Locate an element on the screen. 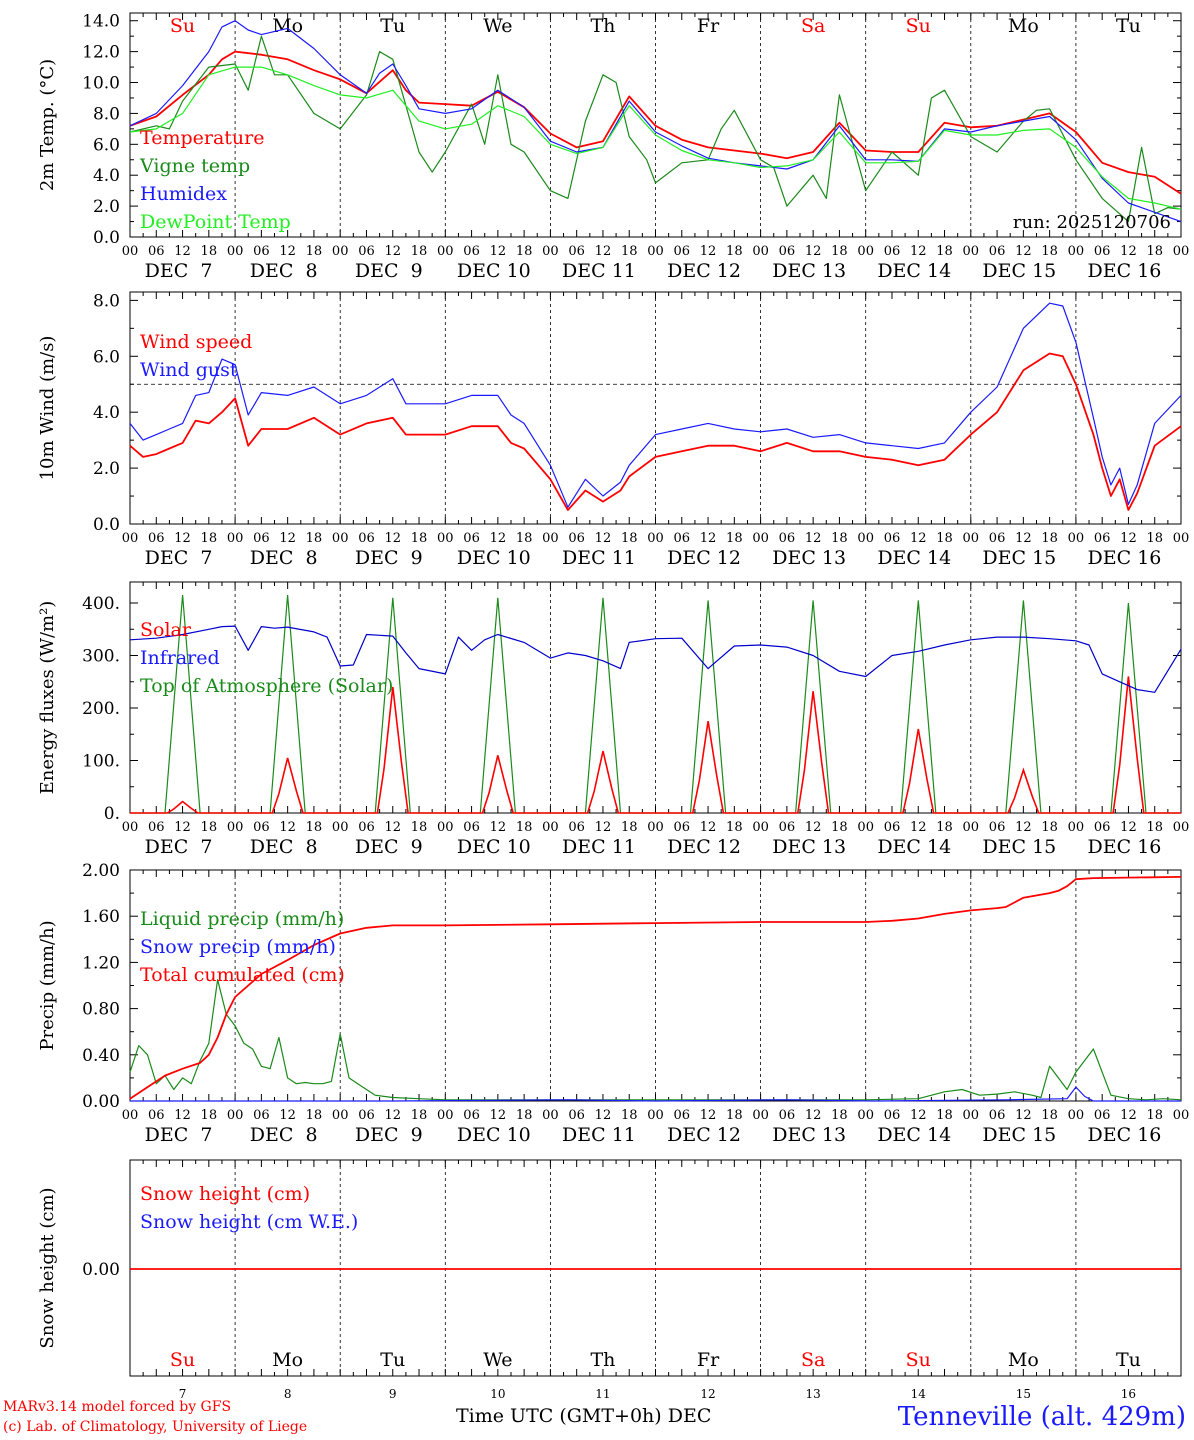 This screenshot has height=1440, width=1194. y-tick-label: 6.0 is located at coordinates (106, 145).